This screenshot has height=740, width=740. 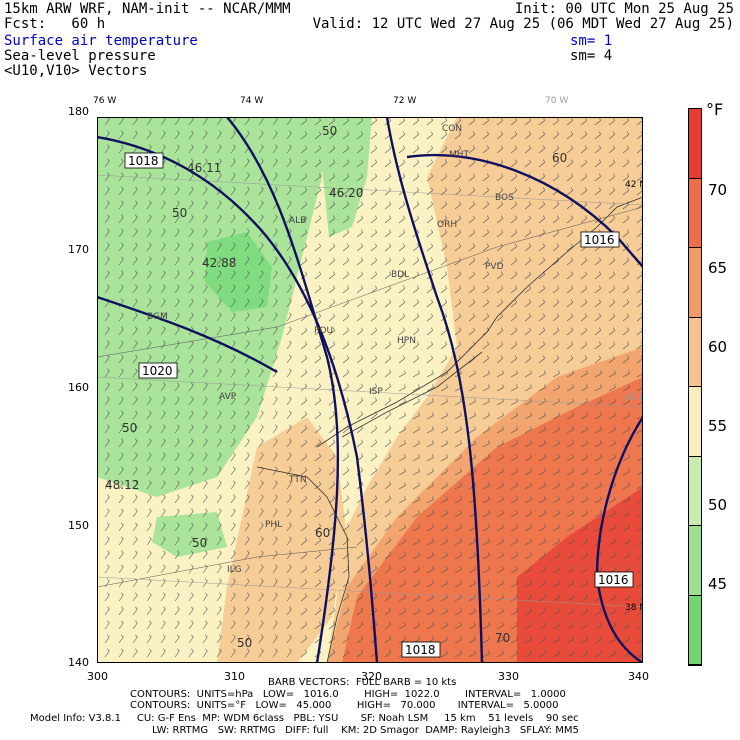 What do you see at coordinates (323, 331) in the screenshot?
I see `city-label: POU` at bounding box center [323, 331].